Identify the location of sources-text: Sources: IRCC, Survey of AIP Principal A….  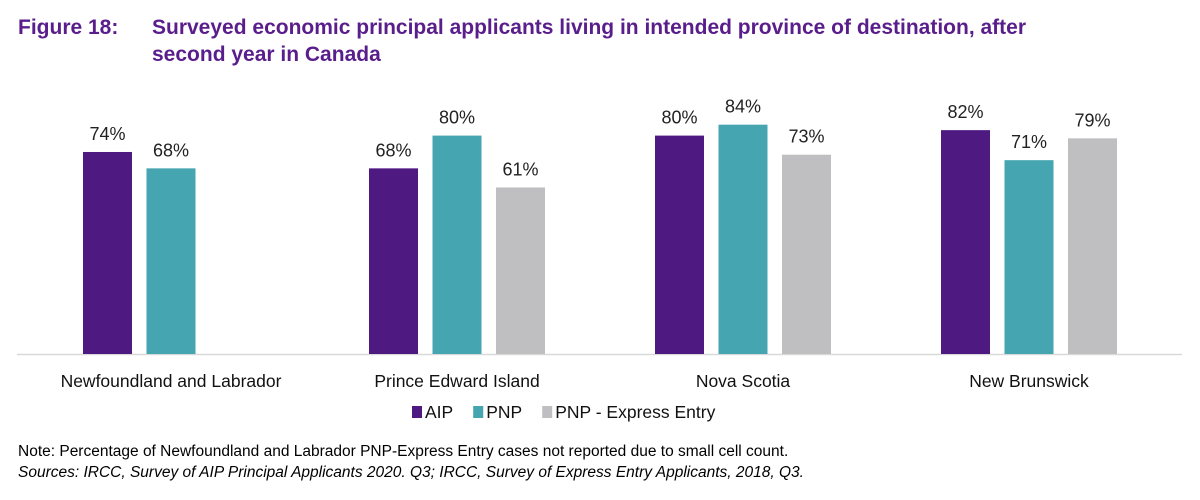
(411, 472).